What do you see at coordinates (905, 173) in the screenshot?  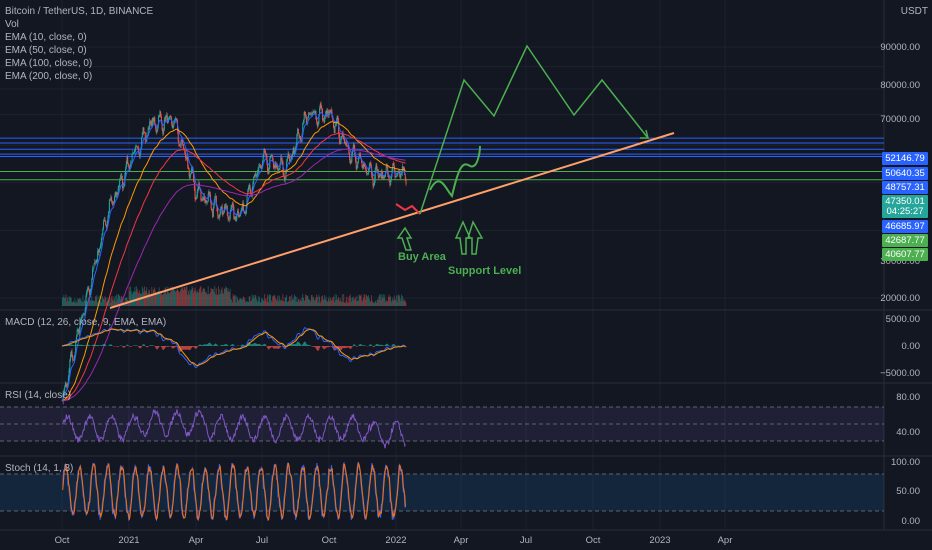 I see `price-badge: 50640.35` at bounding box center [905, 173].